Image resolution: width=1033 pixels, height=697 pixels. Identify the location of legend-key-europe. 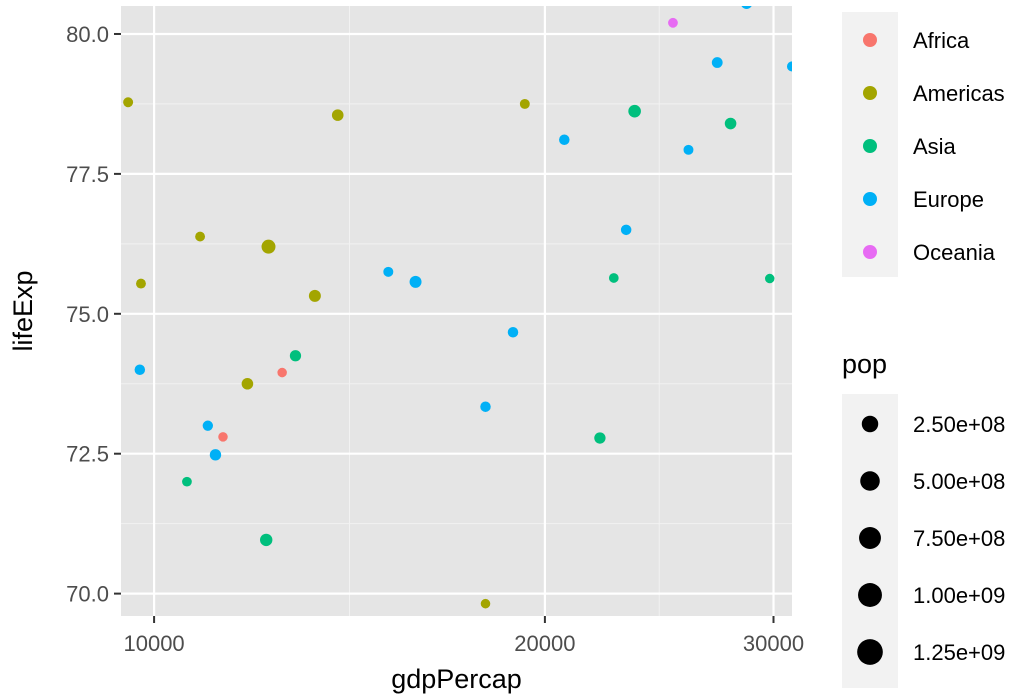
(870, 199).